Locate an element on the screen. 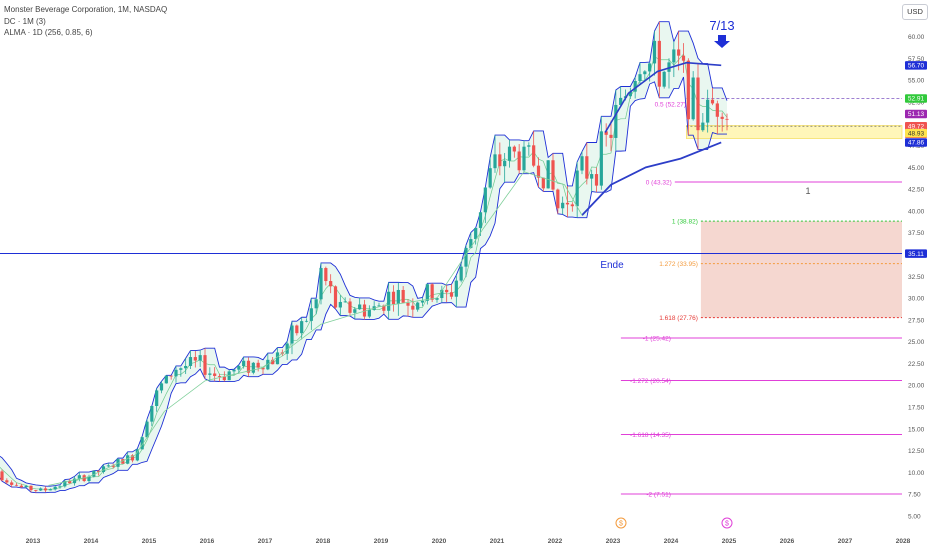 This screenshot has width=932, height=550. legend-alma-indicator: ALMA · 1D (256, 0.85, 6) is located at coordinates (48, 32).